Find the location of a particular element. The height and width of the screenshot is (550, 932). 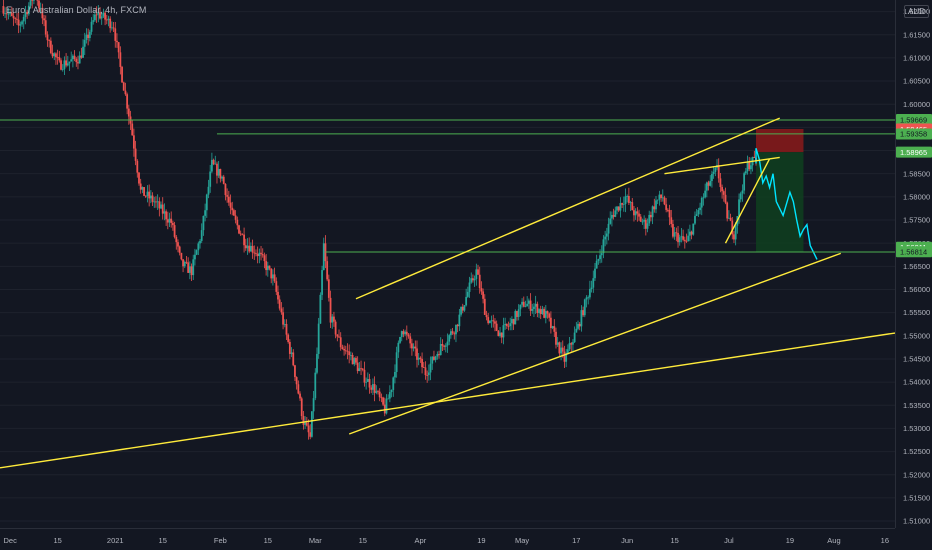

time-tick-label: 15 is located at coordinates (268, 540).